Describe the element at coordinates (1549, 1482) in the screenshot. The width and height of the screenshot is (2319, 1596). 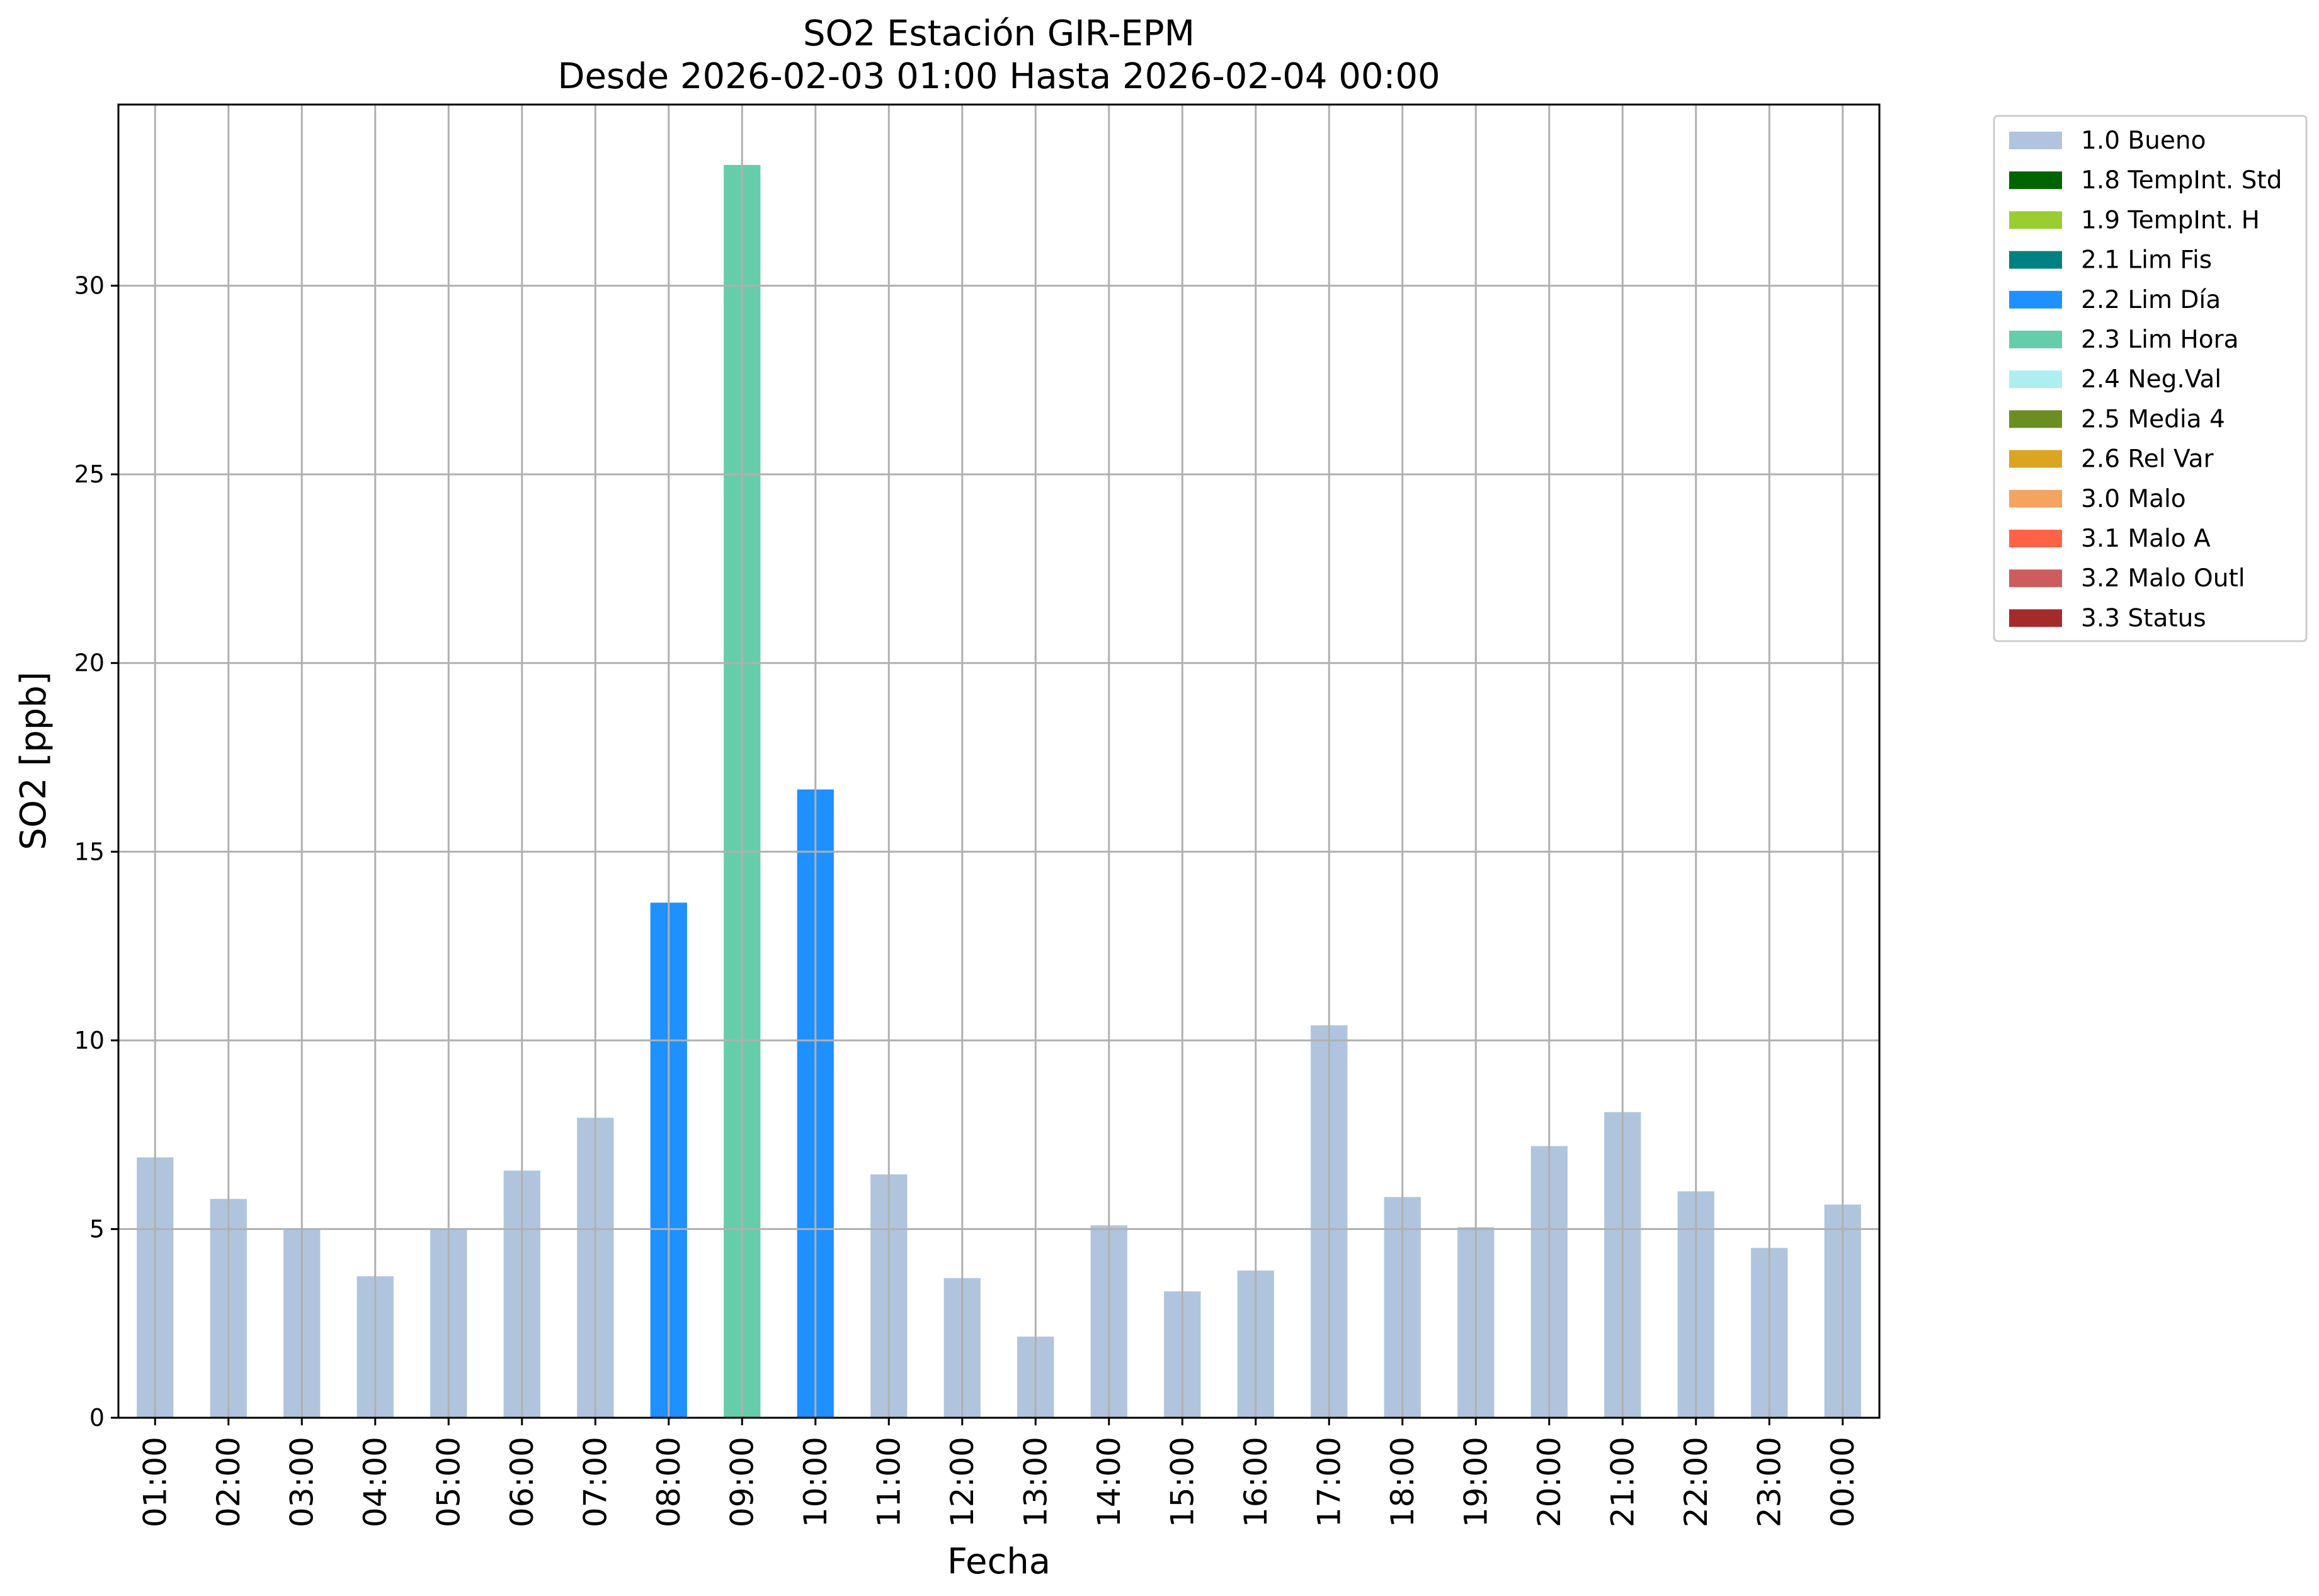
I see `x-tick-label: 20:00` at that location.